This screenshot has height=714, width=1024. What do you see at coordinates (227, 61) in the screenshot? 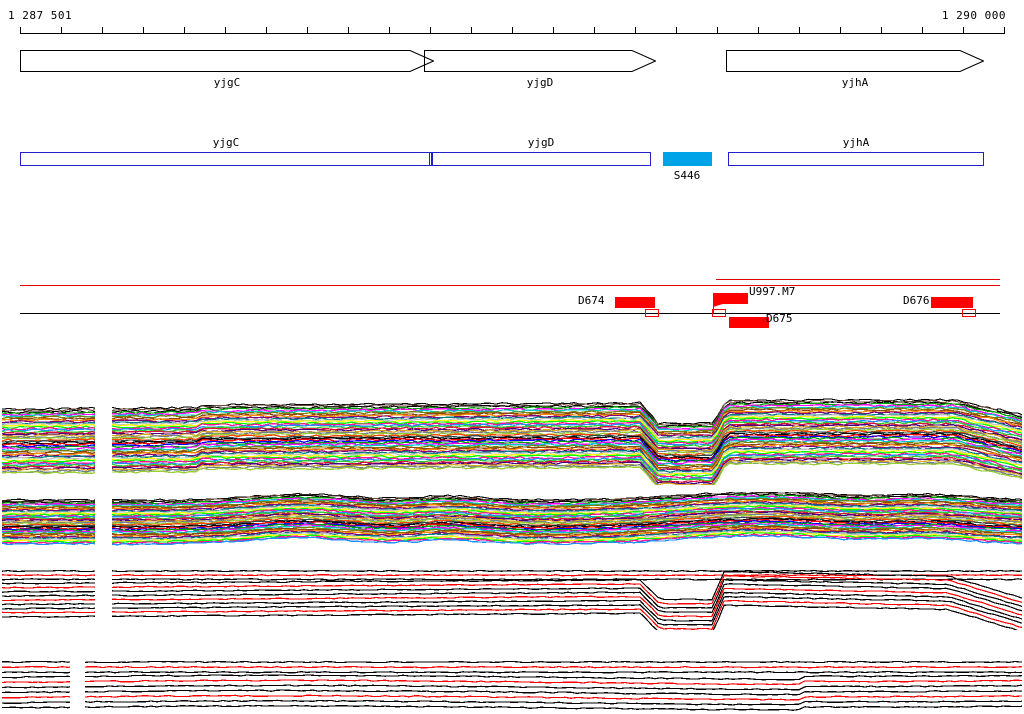
I see `gene-arrow-yjgC` at bounding box center [227, 61].